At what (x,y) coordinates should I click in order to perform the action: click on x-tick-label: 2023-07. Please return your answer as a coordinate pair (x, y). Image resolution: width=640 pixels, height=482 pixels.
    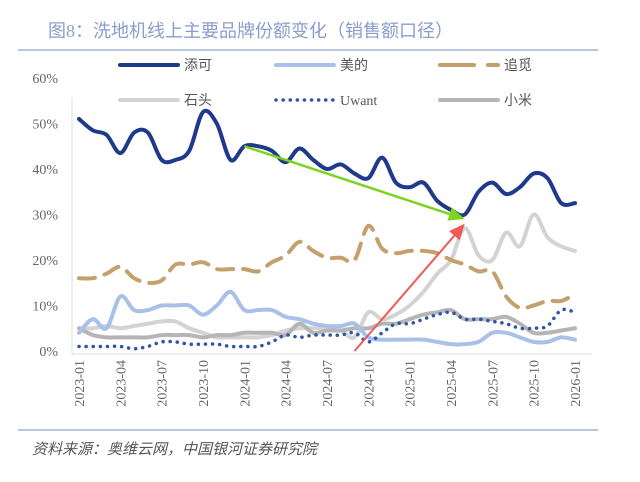
    Looking at the image, I should click on (163, 383).